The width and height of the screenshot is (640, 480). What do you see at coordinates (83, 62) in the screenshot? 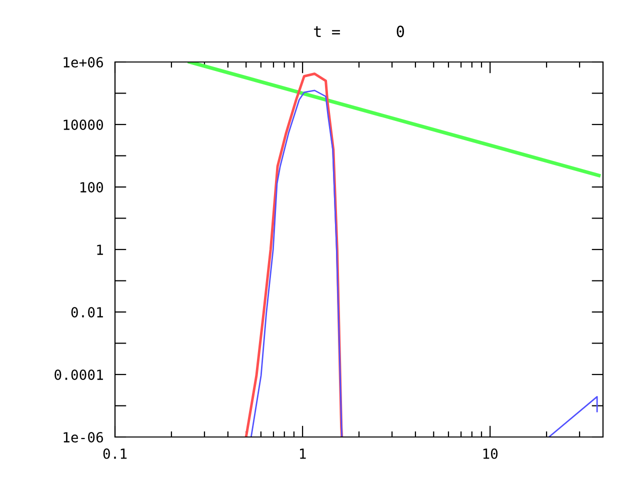
I see `y-tick-label: 1e+06` at bounding box center [83, 62].